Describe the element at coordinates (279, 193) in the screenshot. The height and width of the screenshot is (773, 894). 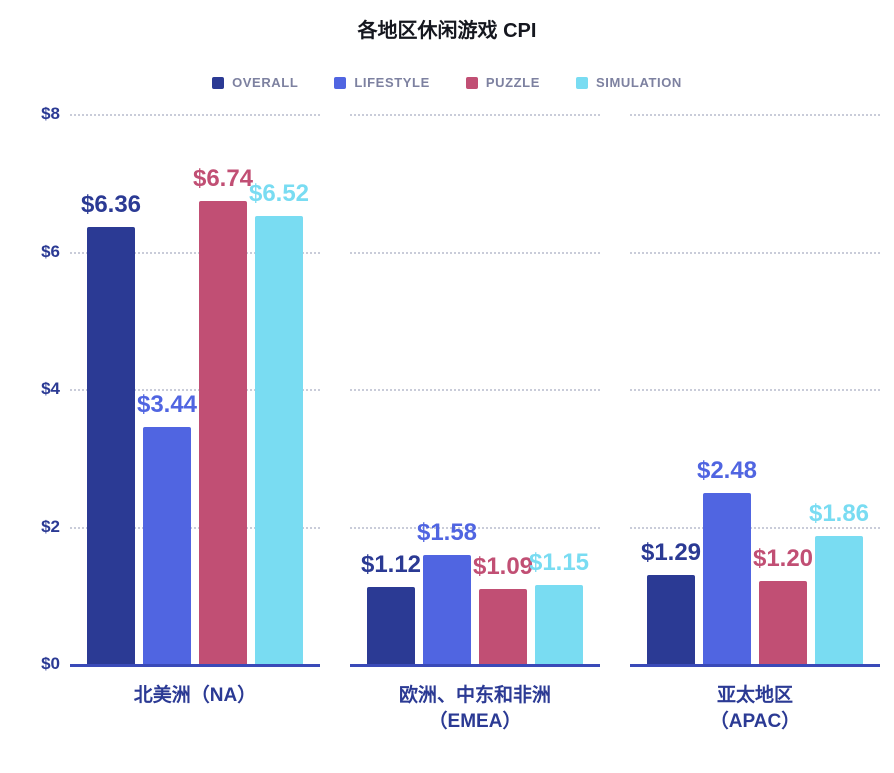
I see `bar-value-label: $6.52` at that location.